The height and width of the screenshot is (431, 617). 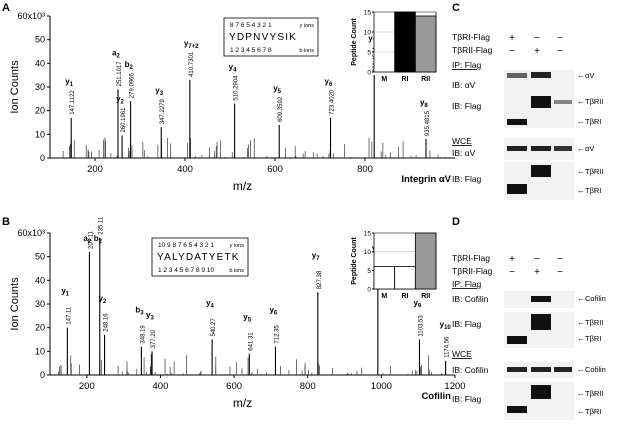 What do you see at coordinates (541, 392) in the screenshot?
I see `blot-d-row4-band2` at bounding box center [541, 392].